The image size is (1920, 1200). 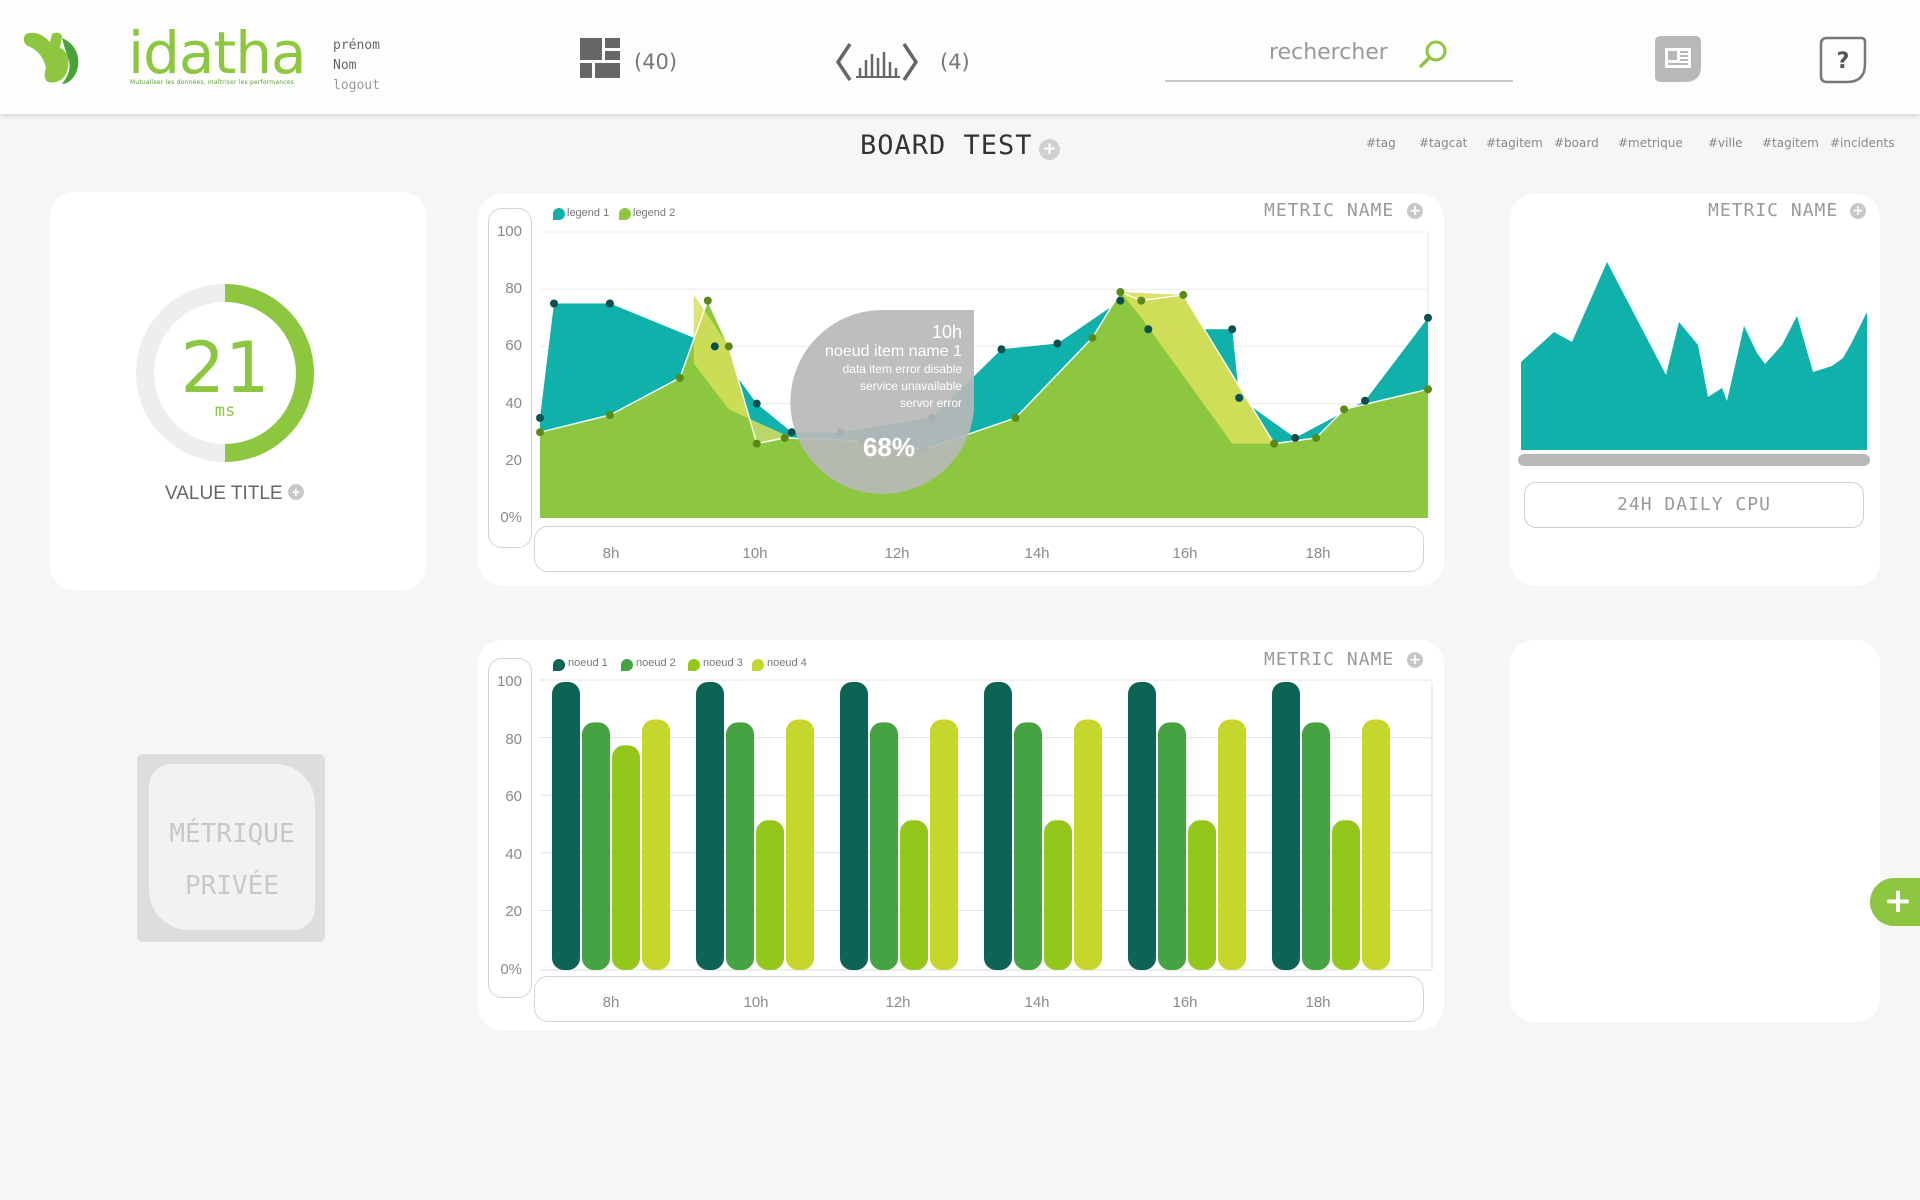 I want to click on board-add-button: +, so click(x=1049, y=149).